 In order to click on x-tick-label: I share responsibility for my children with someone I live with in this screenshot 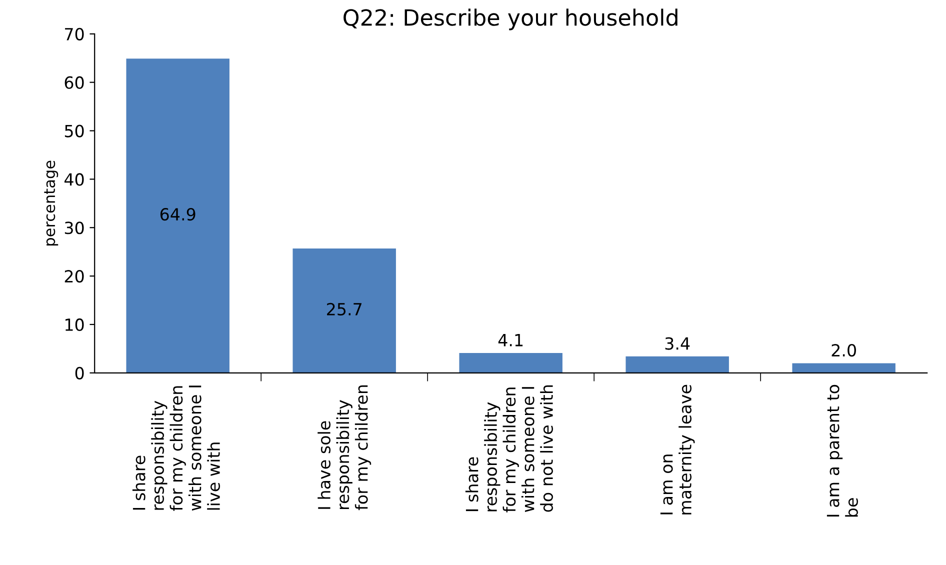, I will do `click(176, 448)`.